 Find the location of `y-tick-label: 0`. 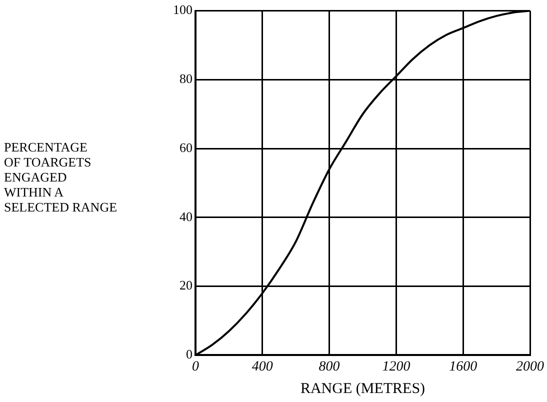

y-tick-label: 0 is located at coordinates (189, 354).